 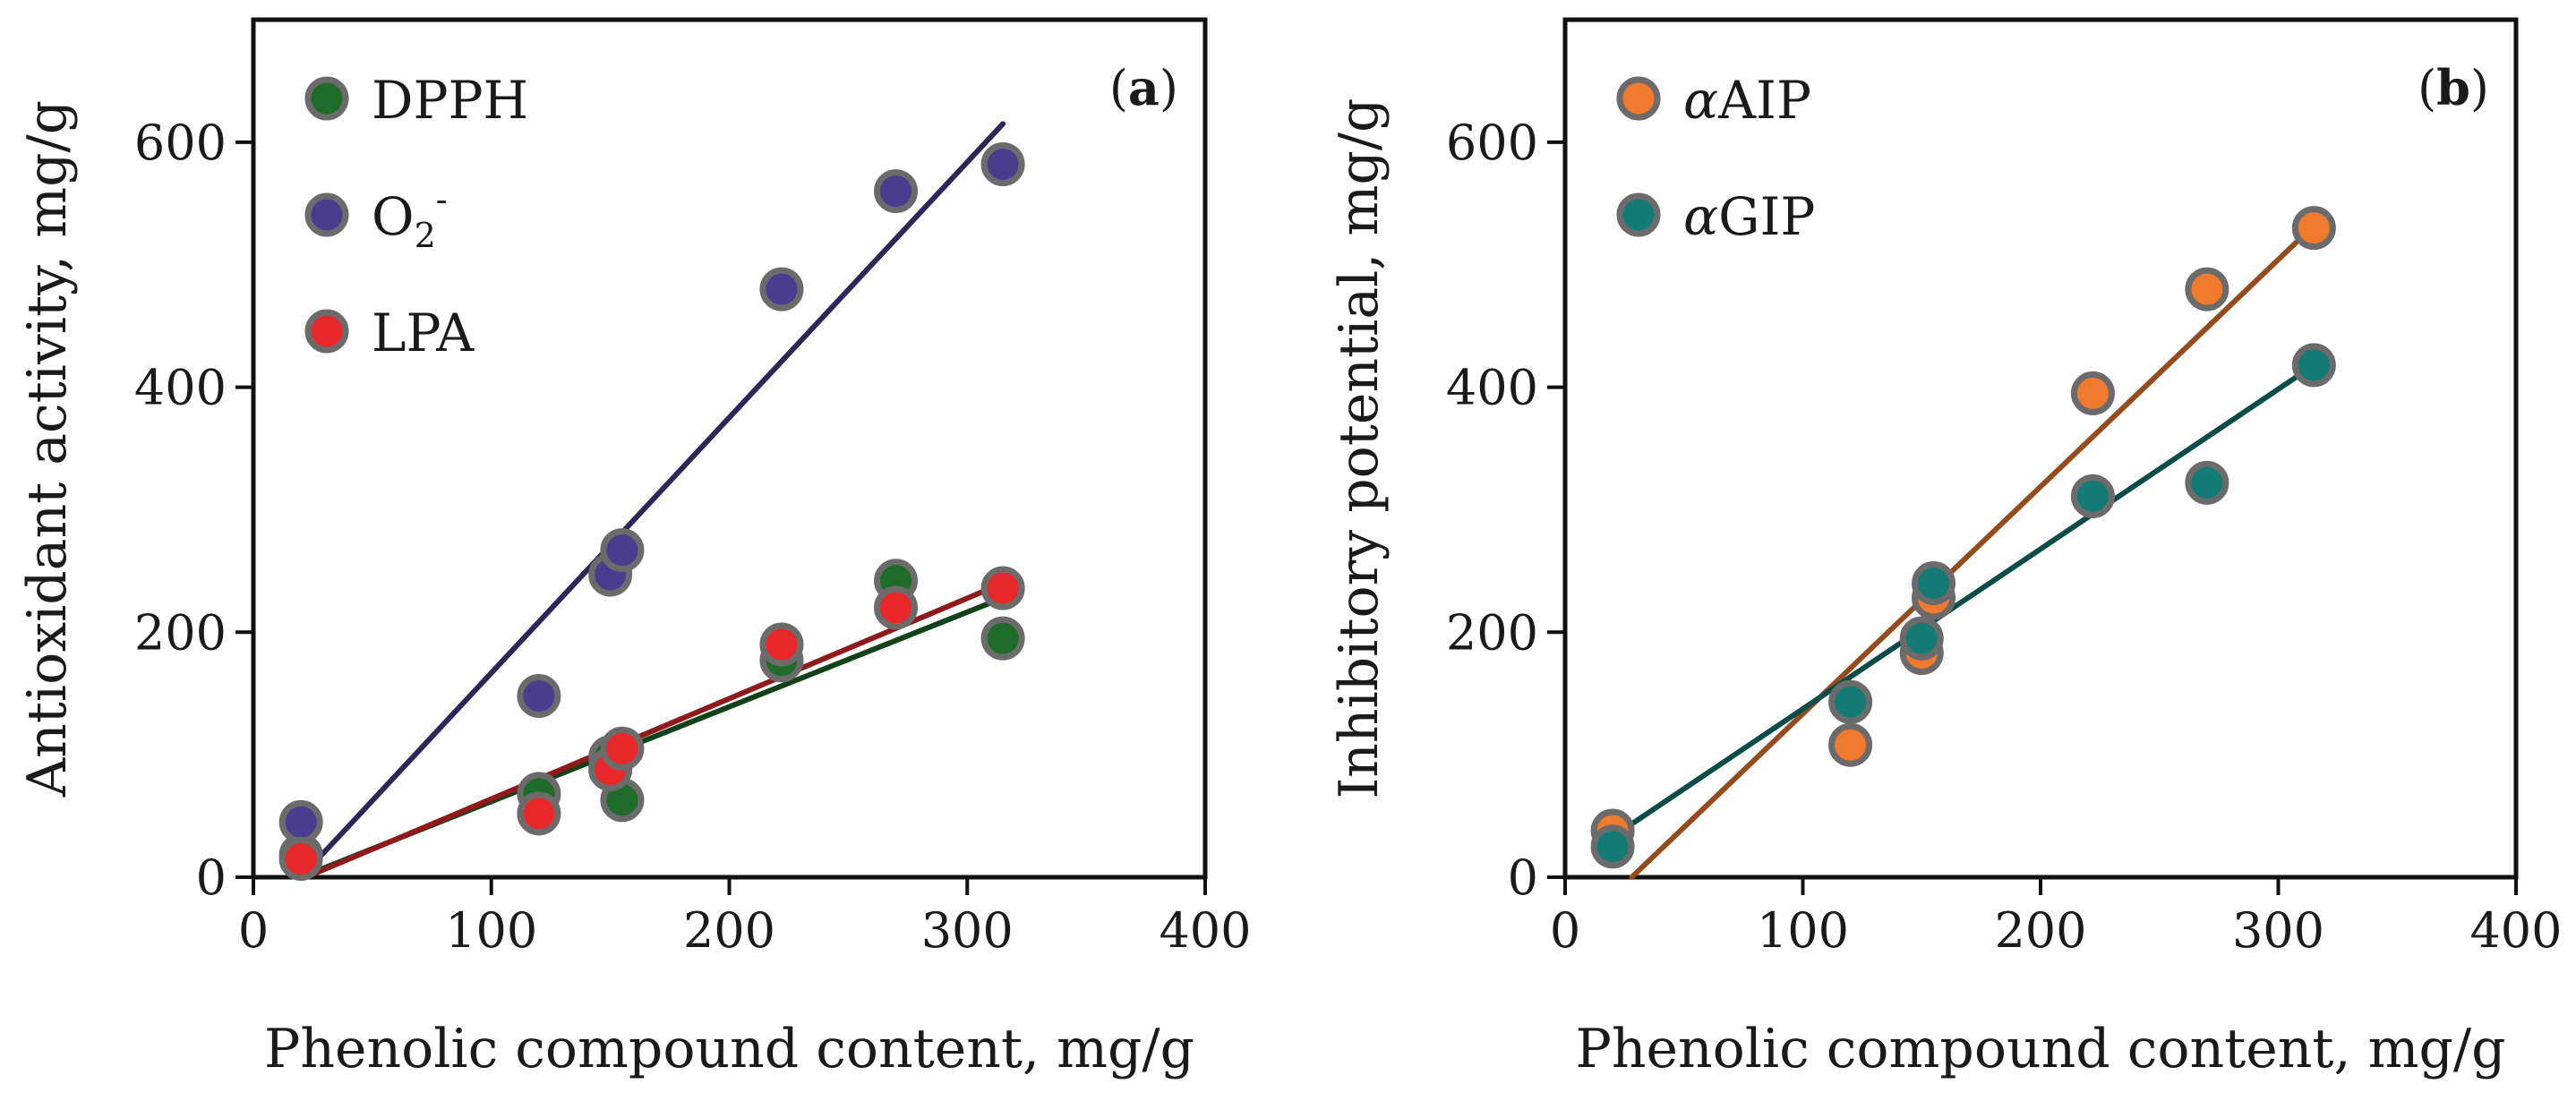 What do you see at coordinates (1003, 638) in the screenshot?
I see `data-point-dpph` at bounding box center [1003, 638].